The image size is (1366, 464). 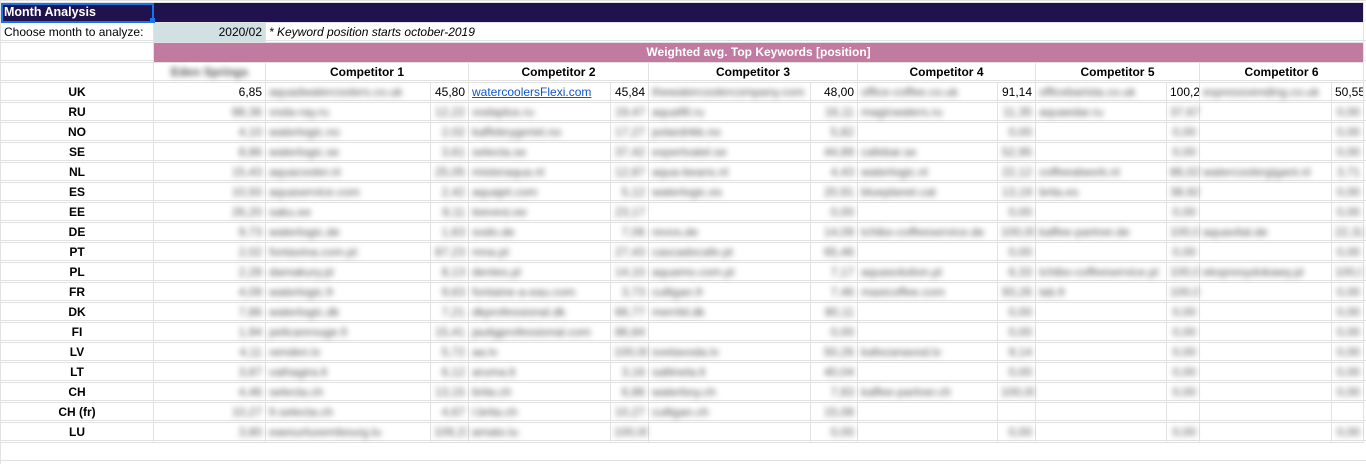 I want to click on country-cell: PL, so click(x=77, y=272).